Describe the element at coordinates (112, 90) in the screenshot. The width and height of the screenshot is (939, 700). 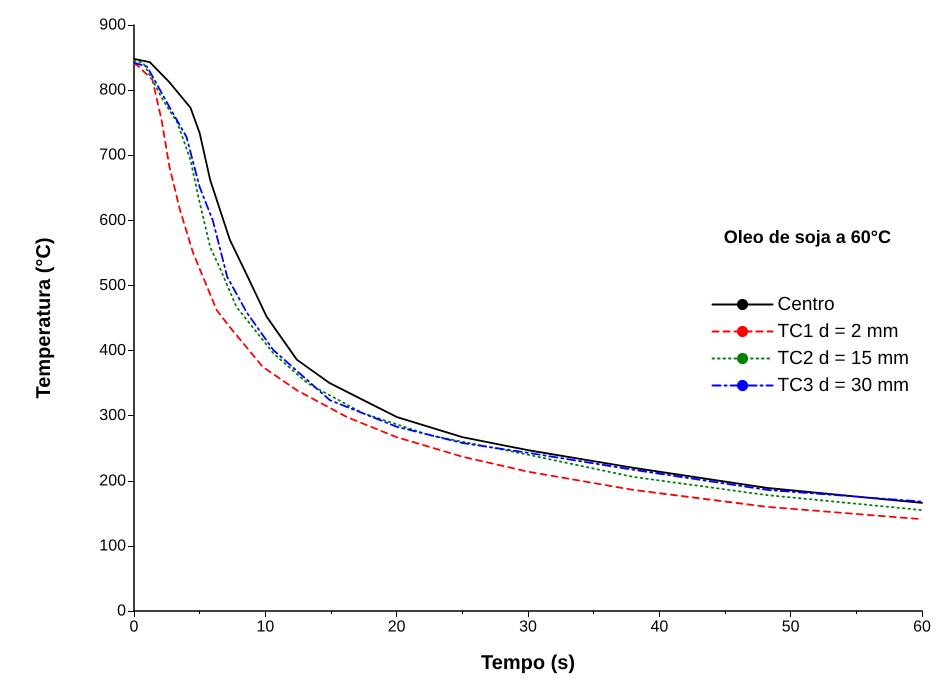
I see `y-tick-label: 800` at that location.